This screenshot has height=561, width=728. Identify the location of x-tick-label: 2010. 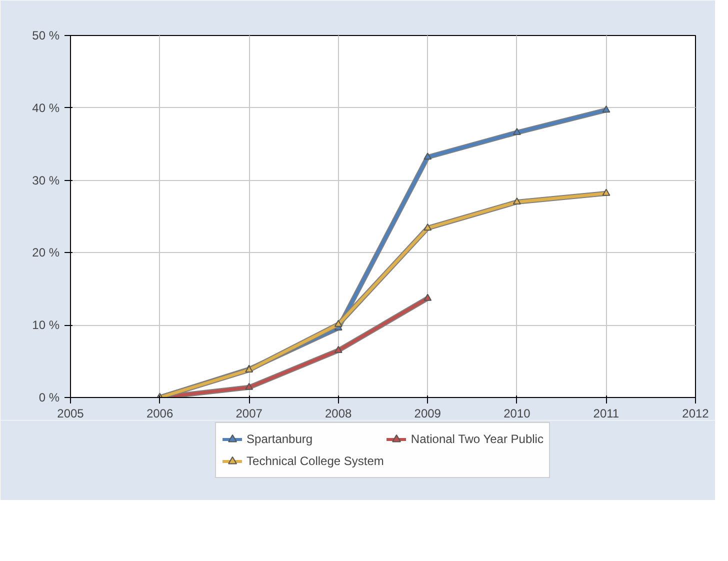
(517, 413).